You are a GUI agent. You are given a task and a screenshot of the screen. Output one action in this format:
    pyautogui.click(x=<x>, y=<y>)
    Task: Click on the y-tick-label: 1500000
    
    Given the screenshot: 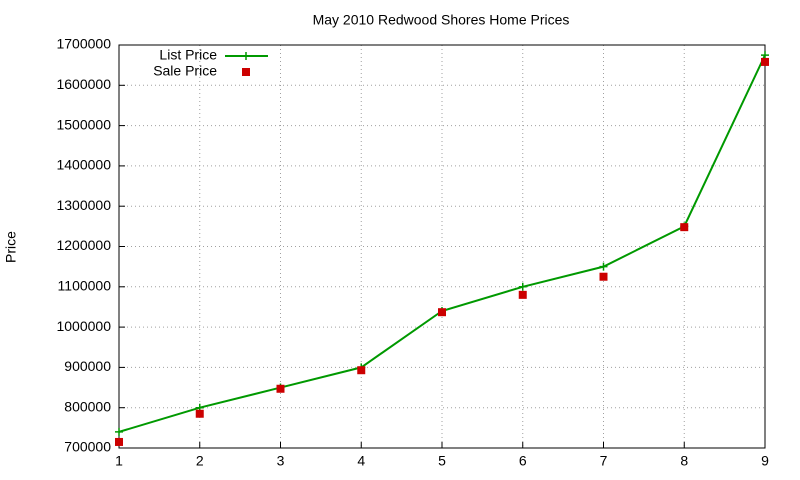 What is the action you would take?
    pyautogui.click(x=83, y=124)
    